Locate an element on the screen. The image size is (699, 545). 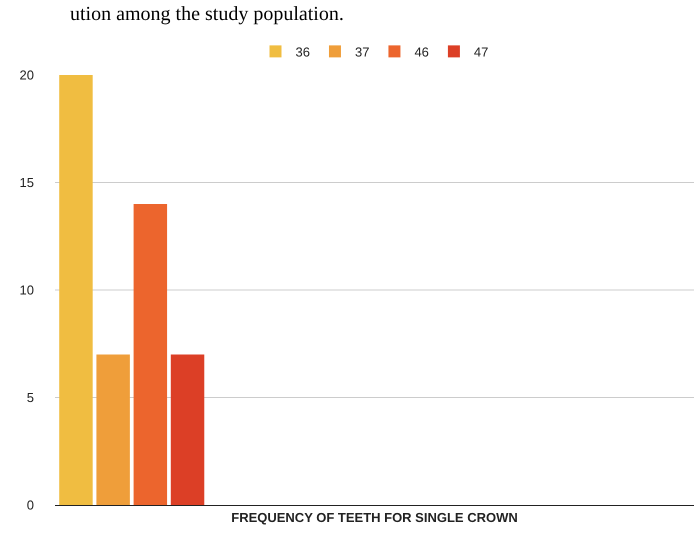
y-tick-label: 20 is located at coordinates (27, 75).